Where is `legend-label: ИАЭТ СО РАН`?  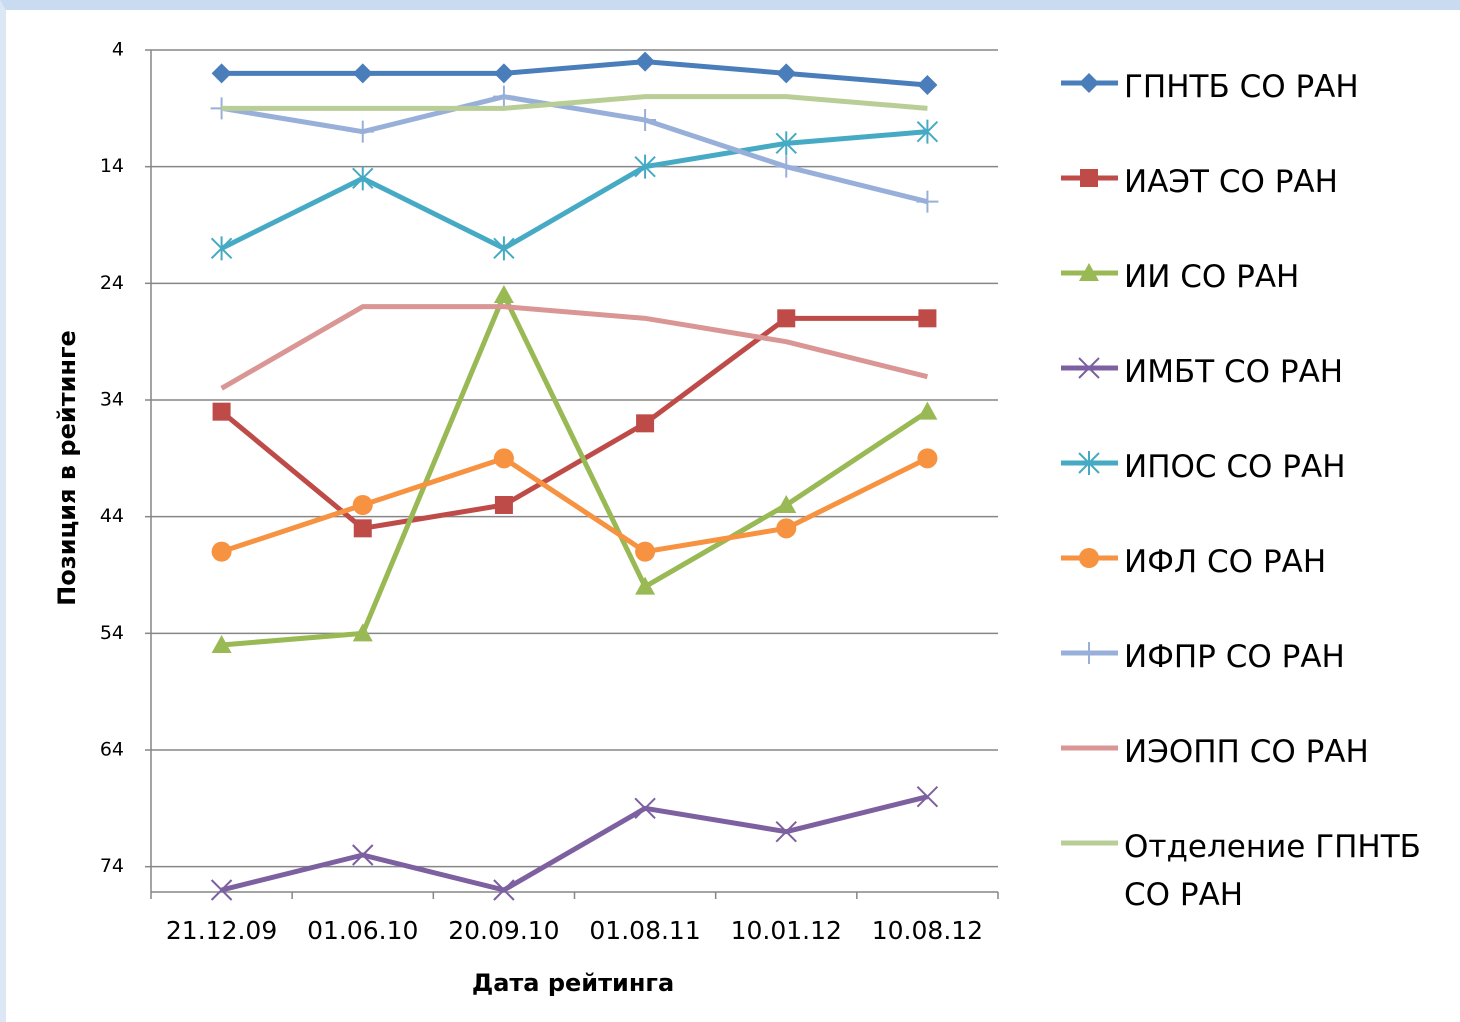 legend-label: ИАЭТ СО РАН is located at coordinates (1231, 182).